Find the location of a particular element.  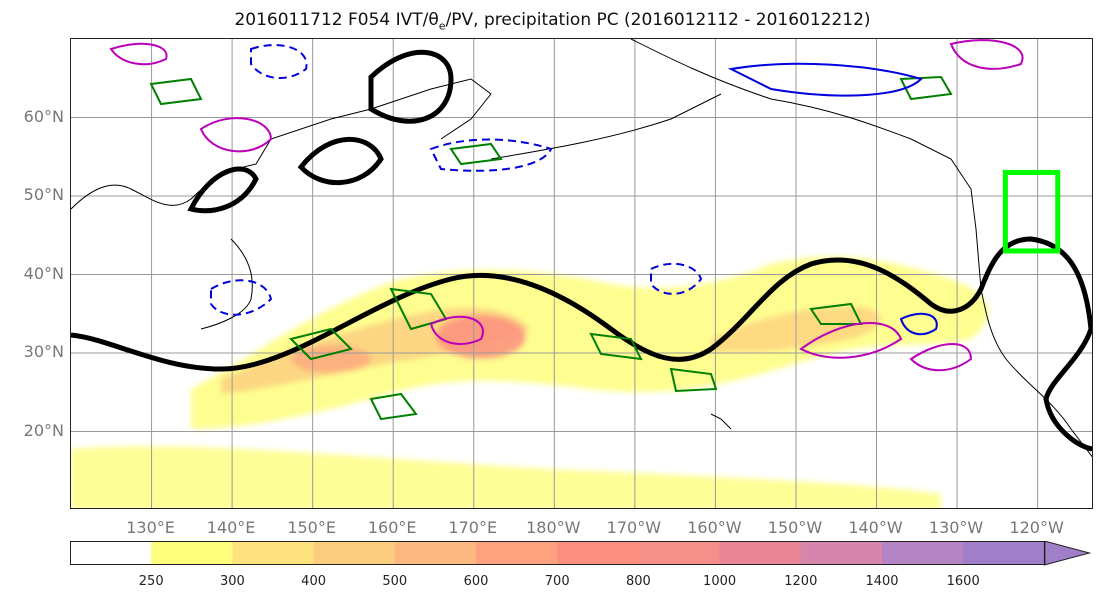

title-prefix: 2016011712 F054 IVT/θ is located at coordinates (336, 20).